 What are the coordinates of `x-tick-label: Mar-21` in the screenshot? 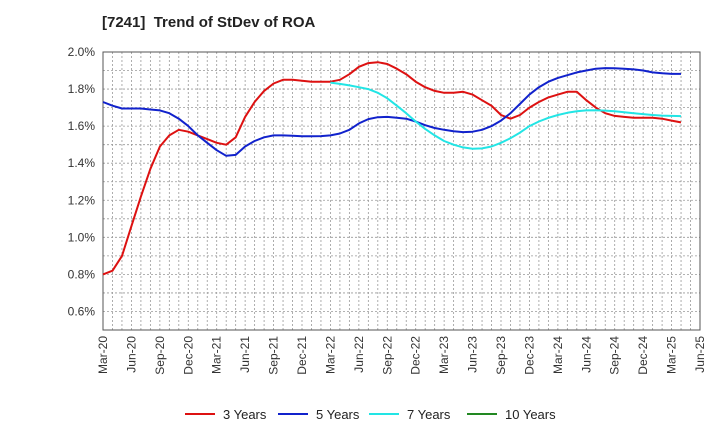 It's located at (217, 355).